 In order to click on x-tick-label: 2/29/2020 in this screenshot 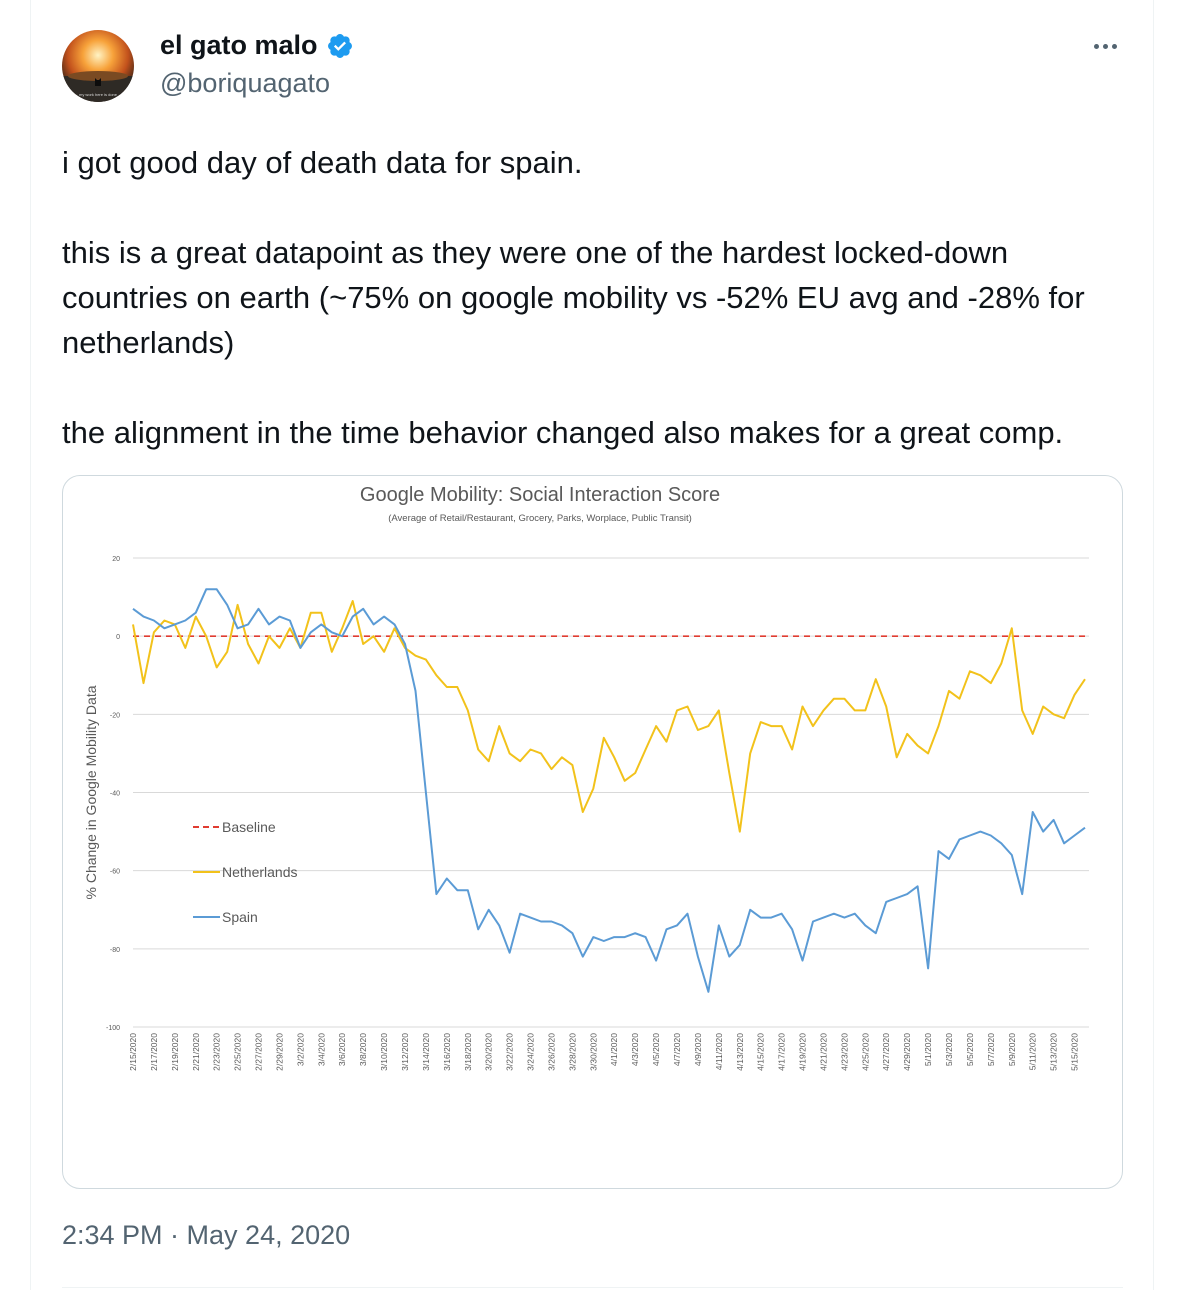, I will do `click(279, 1052)`.